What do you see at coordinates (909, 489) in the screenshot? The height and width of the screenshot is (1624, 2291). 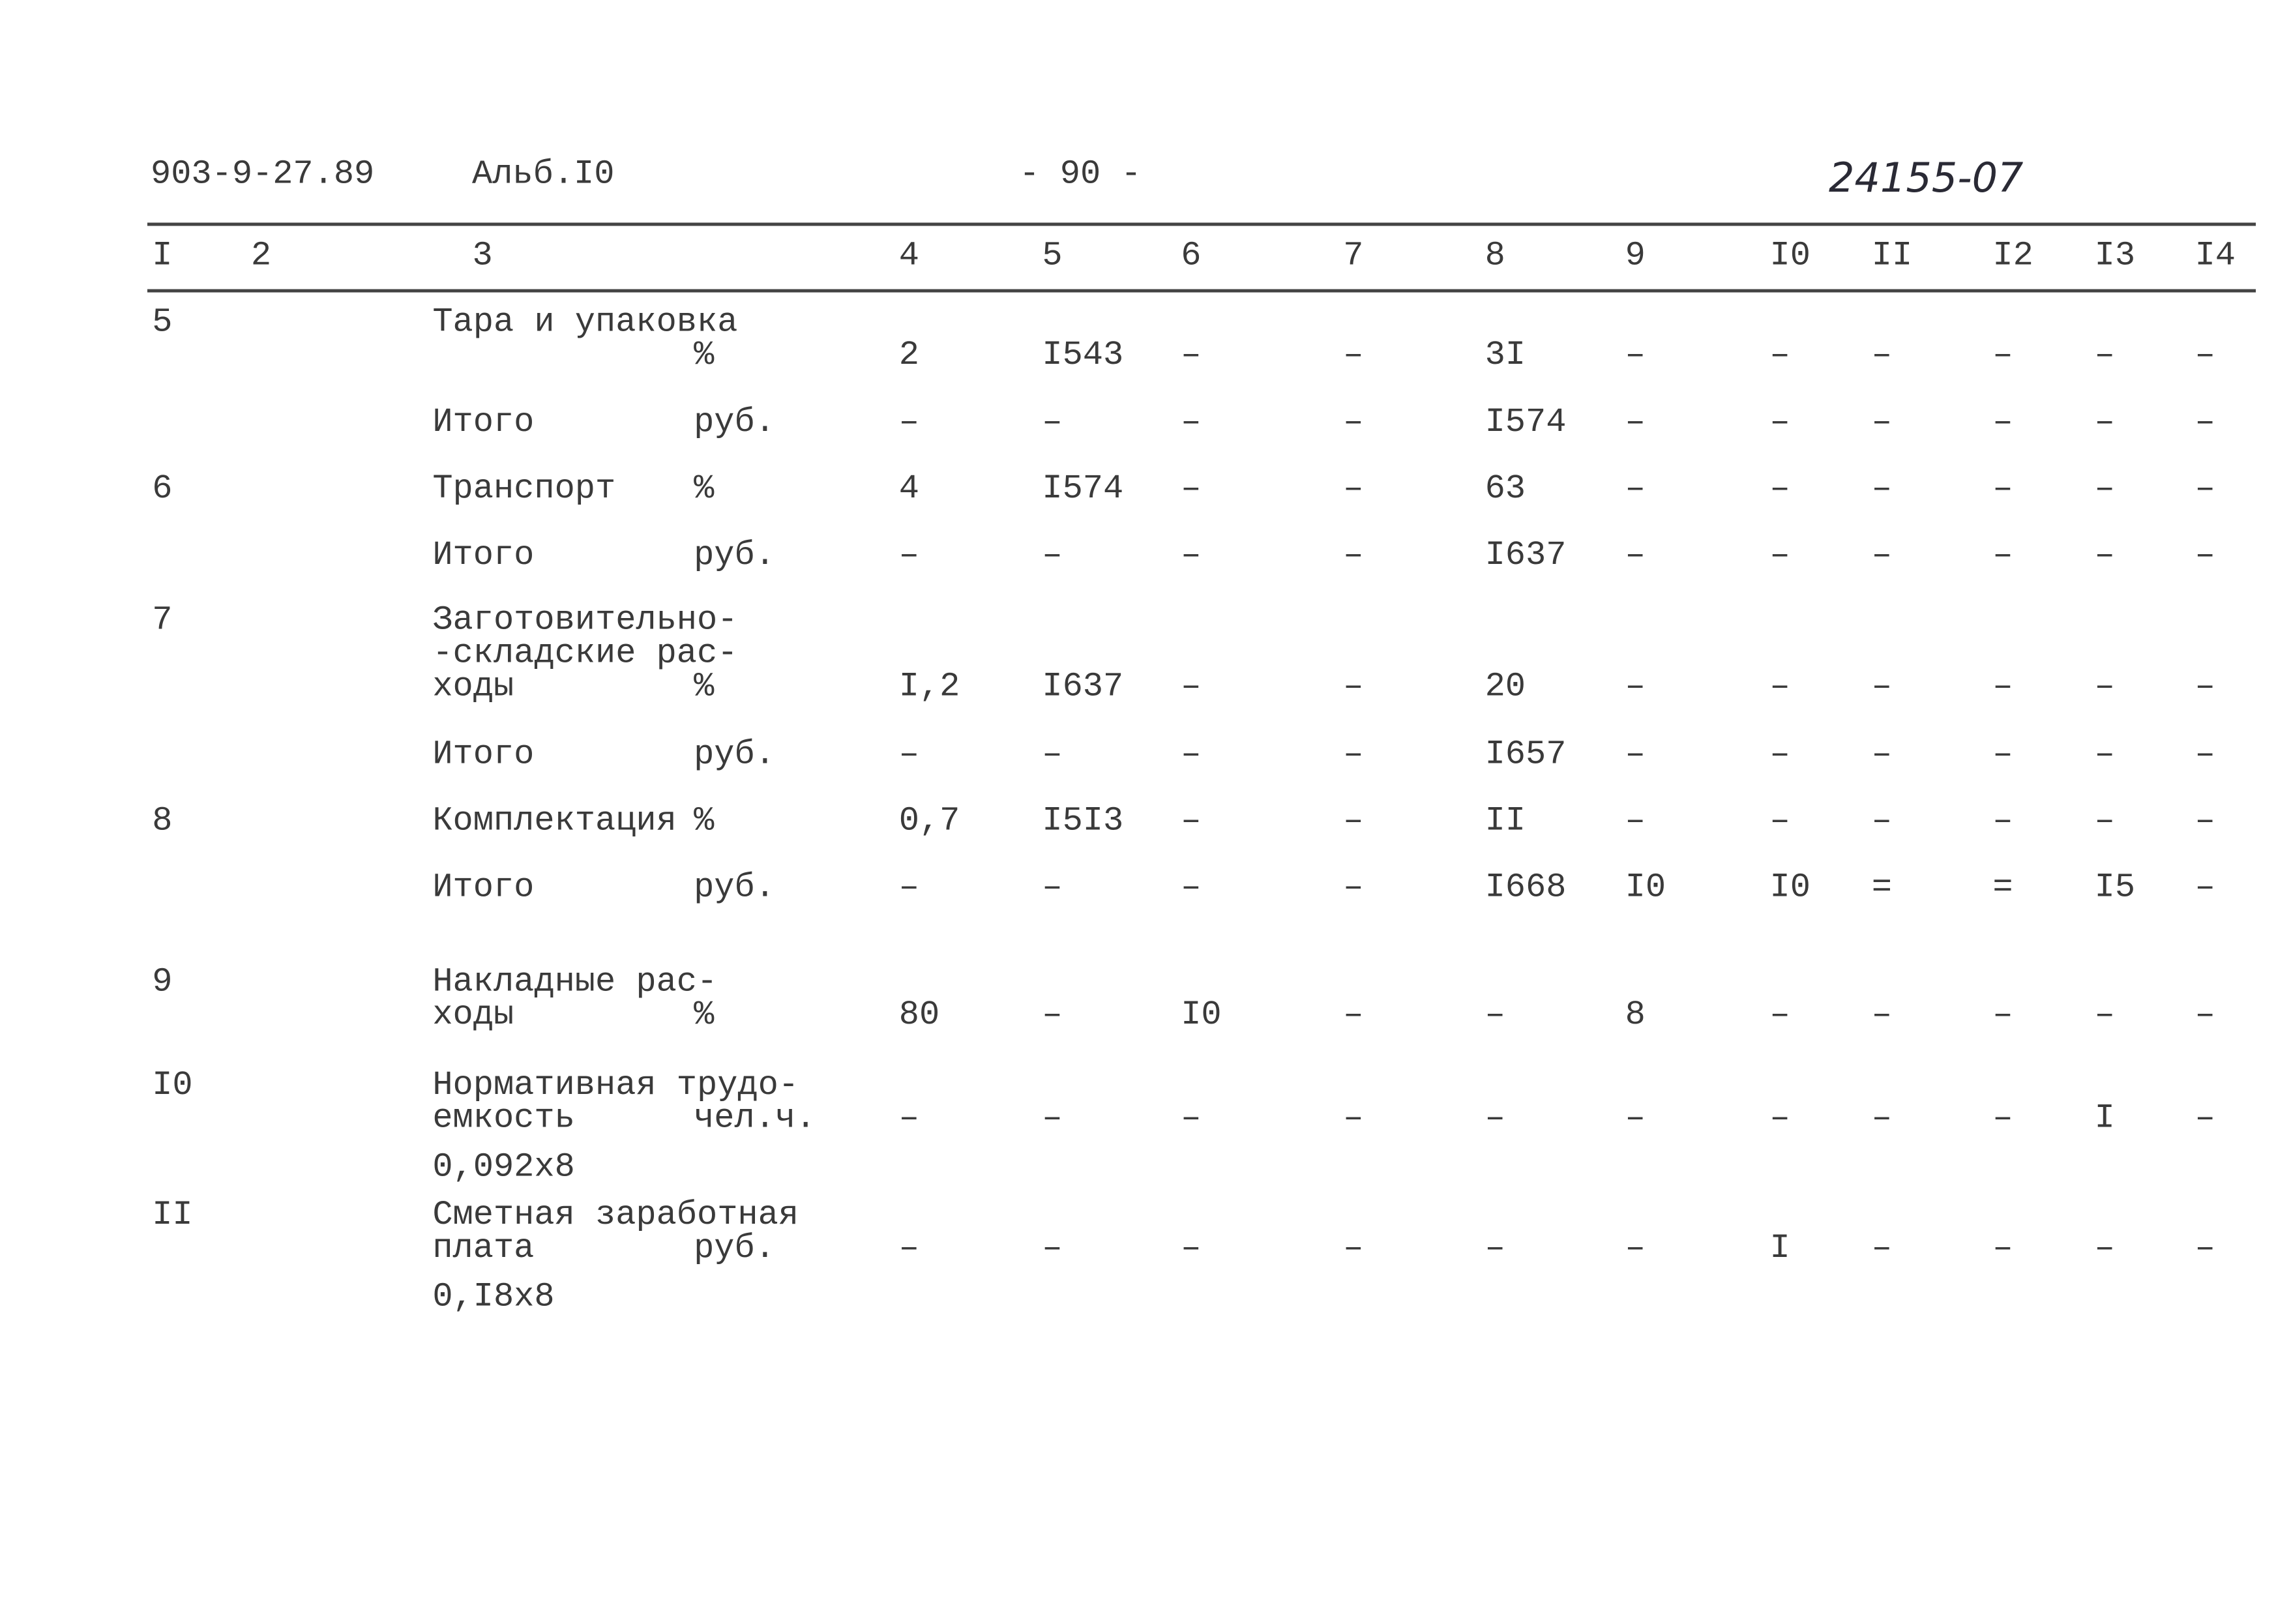 I see `cell-value: 4` at bounding box center [909, 489].